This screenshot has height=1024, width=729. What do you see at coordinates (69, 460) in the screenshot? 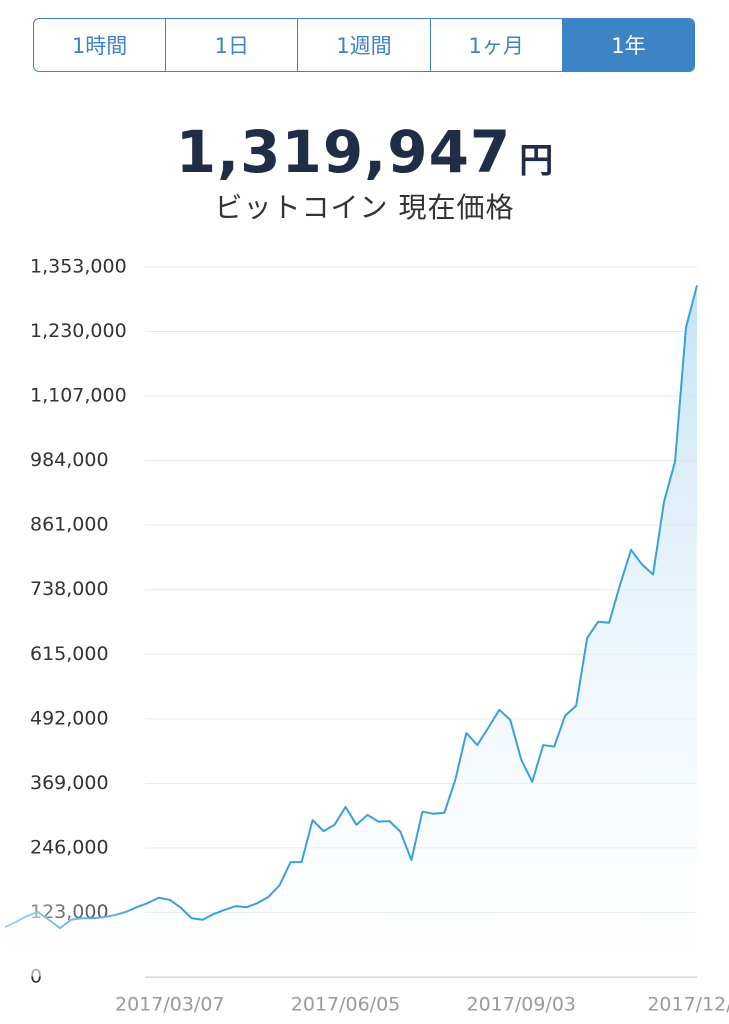
I see `y-tick-label: 984,000` at bounding box center [69, 460].